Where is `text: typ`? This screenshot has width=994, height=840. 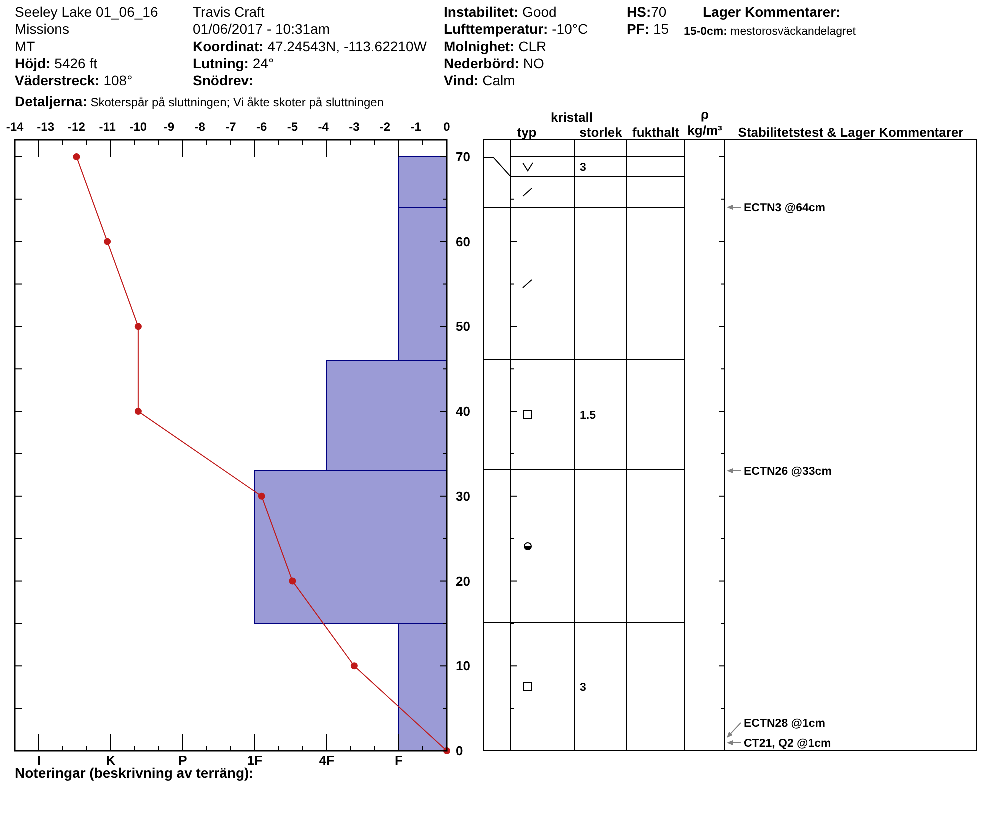 text: typ is located at coordinates (527, 132).